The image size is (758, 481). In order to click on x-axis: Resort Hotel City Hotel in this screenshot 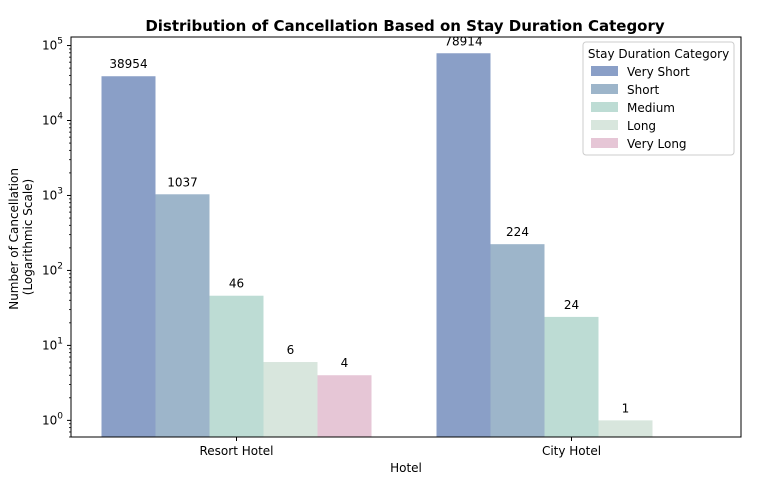, I will do `click(400, 447)`.